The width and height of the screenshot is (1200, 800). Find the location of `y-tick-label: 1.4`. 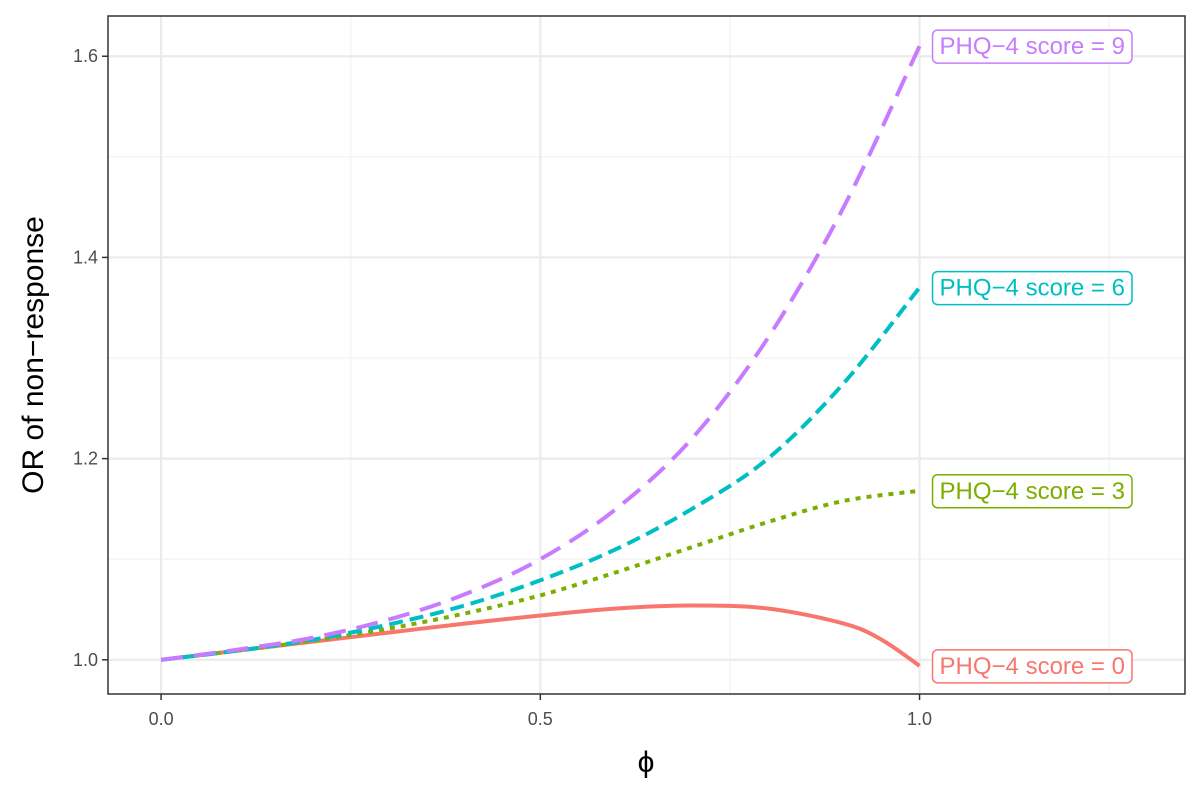

y-tick-label: 1.4 is located at coordinates (85, 257).